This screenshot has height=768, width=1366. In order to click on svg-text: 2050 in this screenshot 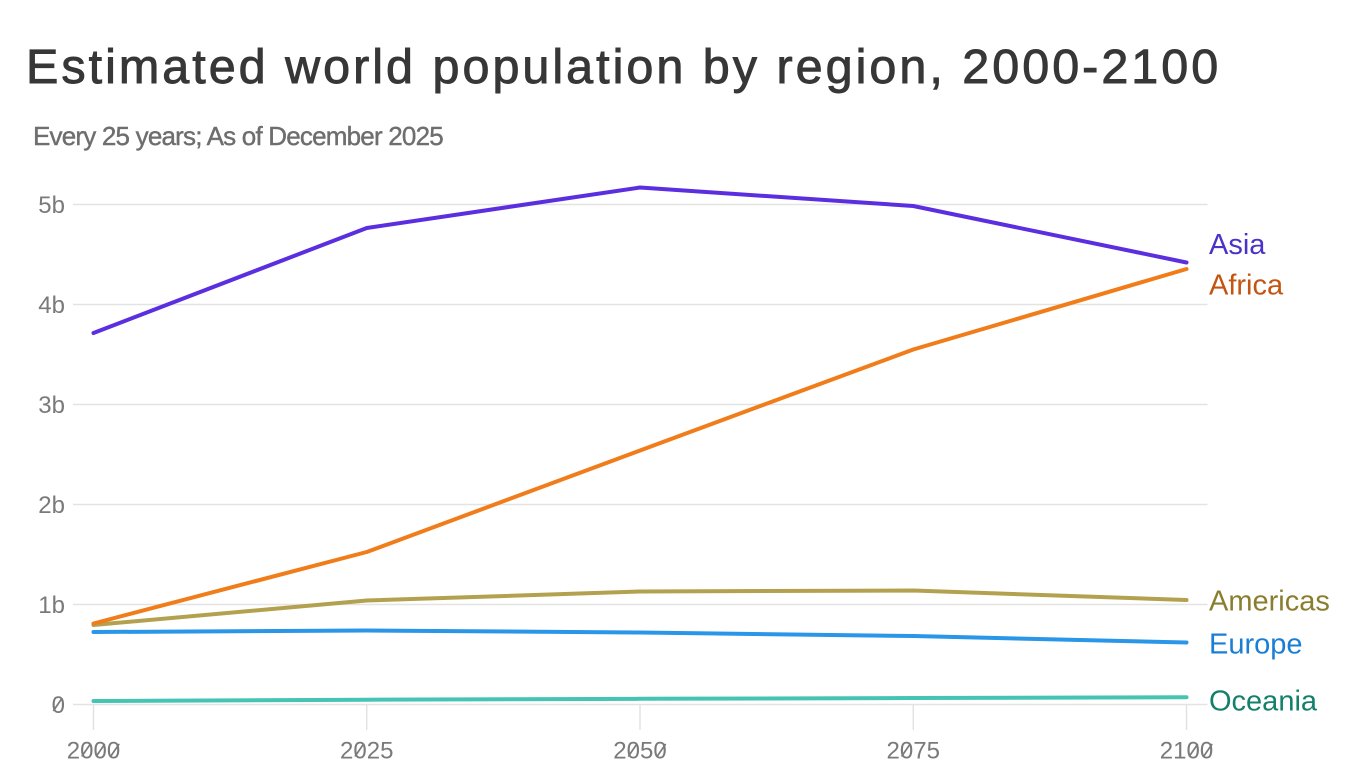, I will do `click(639, 751)`.